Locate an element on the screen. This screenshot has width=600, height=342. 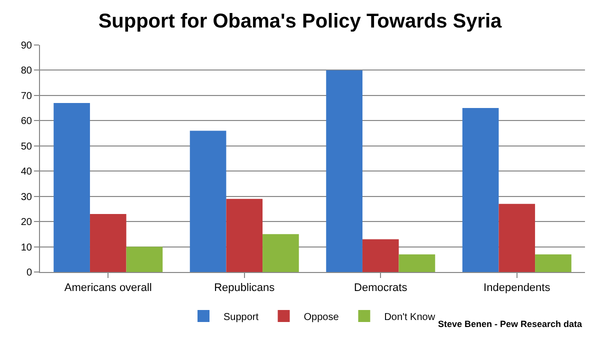
x-tick-label: Independents is located at coordinates (517, 288).